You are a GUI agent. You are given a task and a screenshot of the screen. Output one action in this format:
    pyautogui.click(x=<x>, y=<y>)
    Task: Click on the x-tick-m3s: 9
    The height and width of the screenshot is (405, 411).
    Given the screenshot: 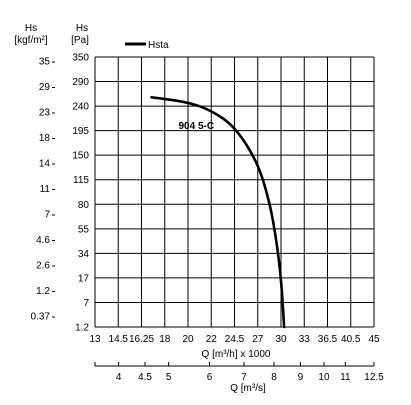 What is the action you would take?
    pyautogui.click(x=301, y=377)
    